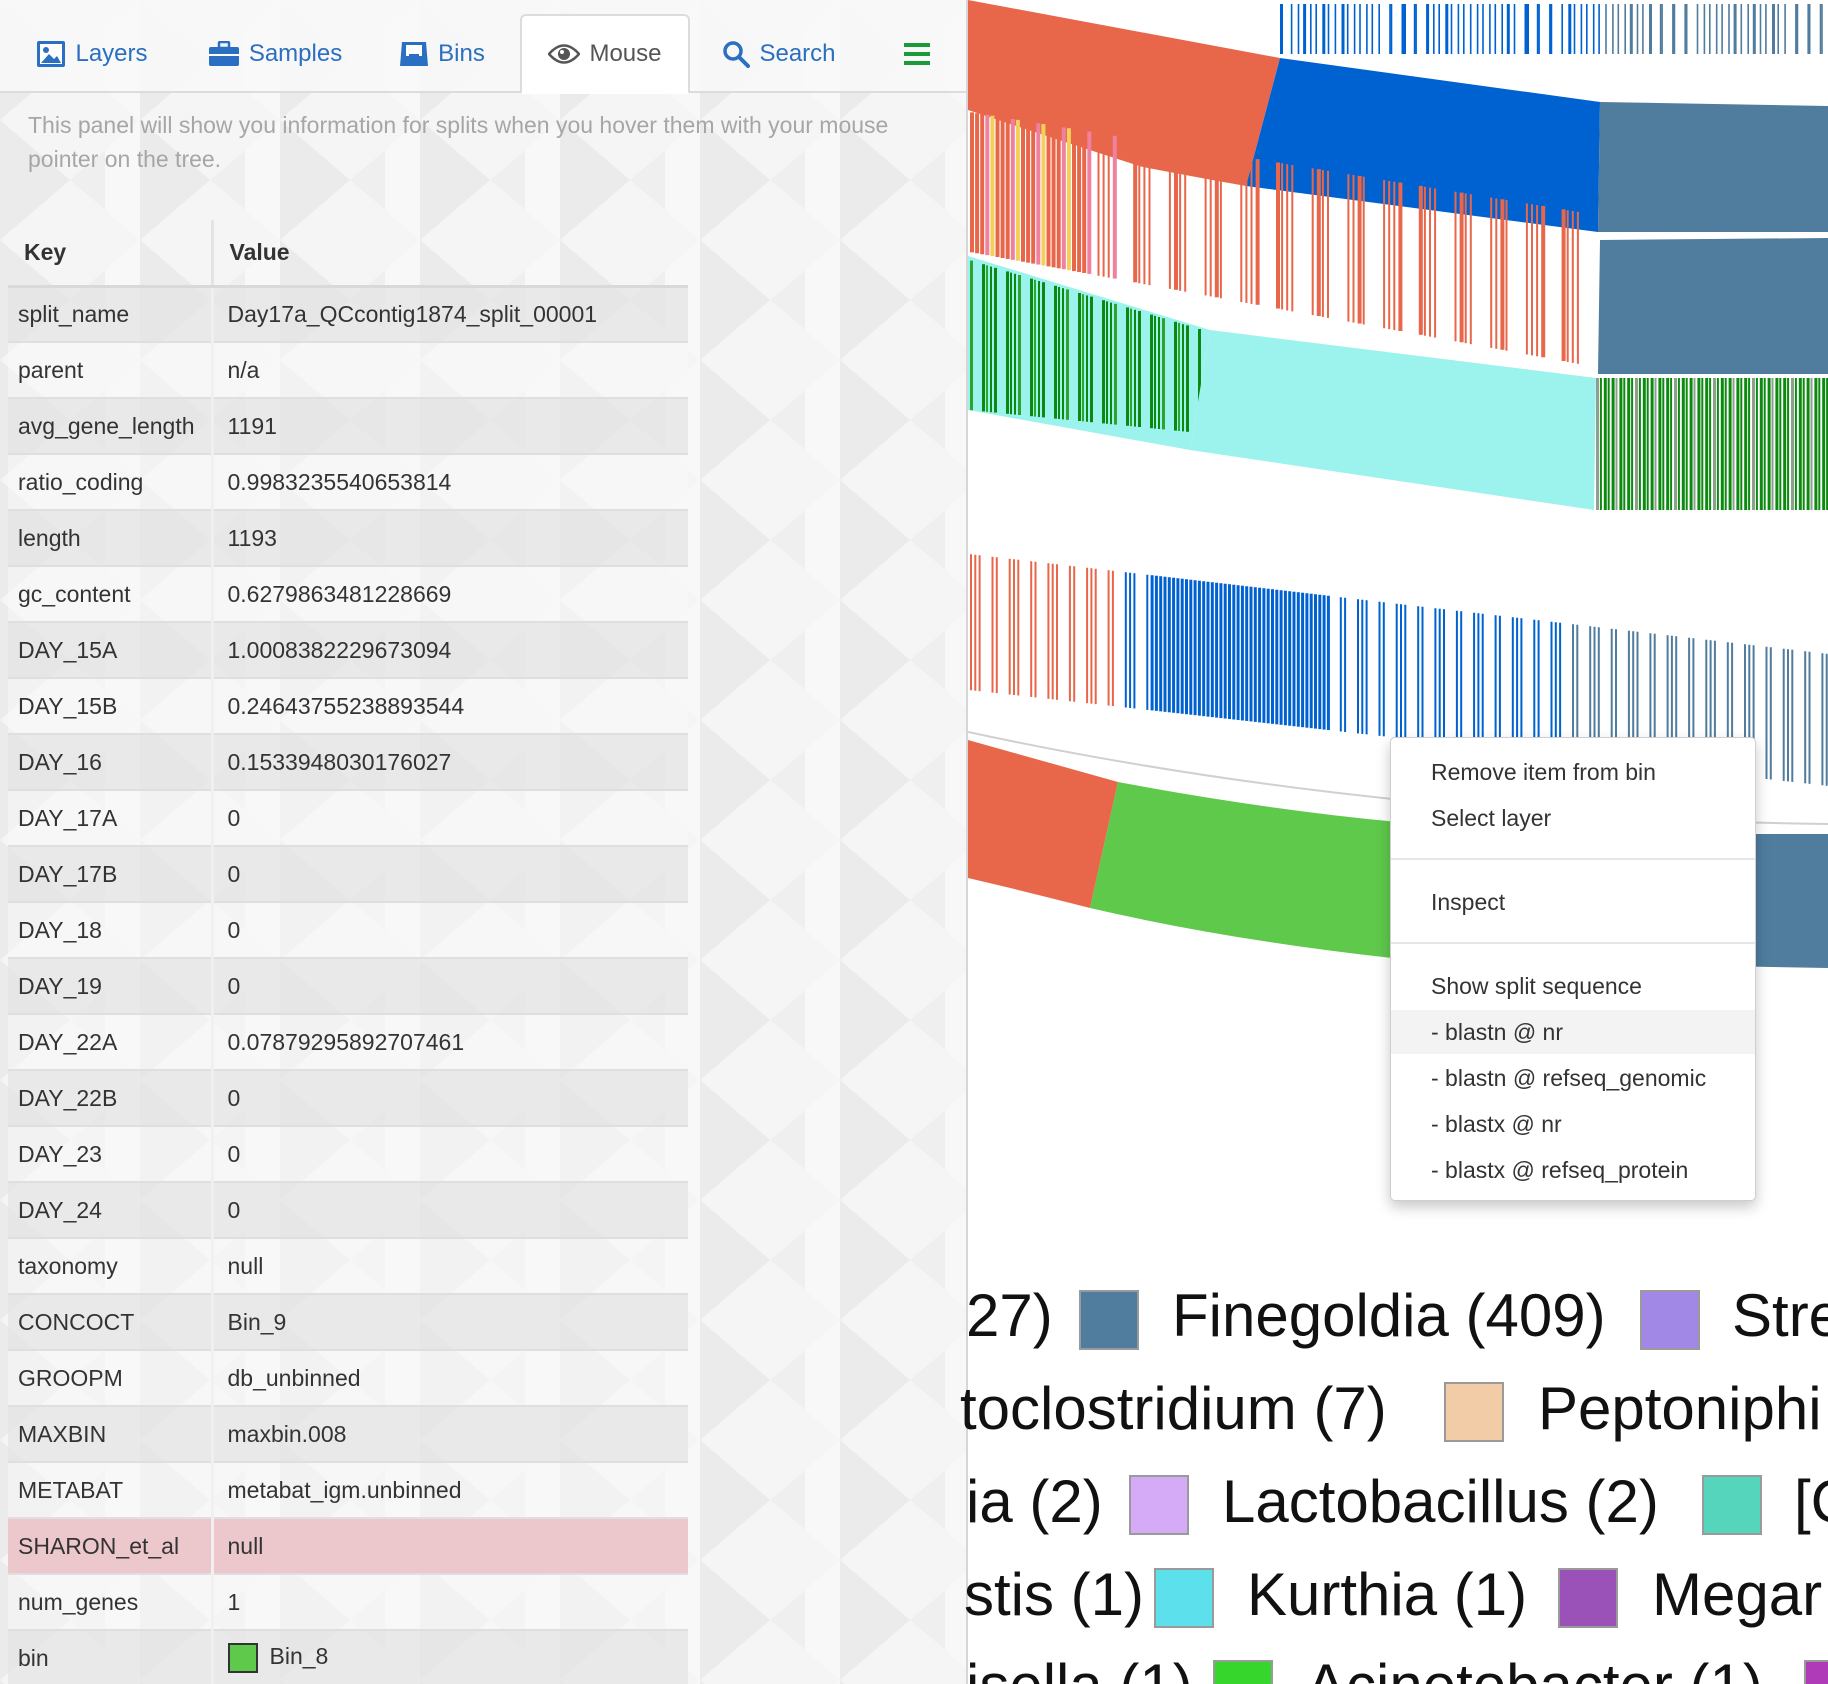 The height and width of the screenshot is (1684, 1828). I want to click on table-row: DAY_15A 1.0008382229673094, so click(348, 650).